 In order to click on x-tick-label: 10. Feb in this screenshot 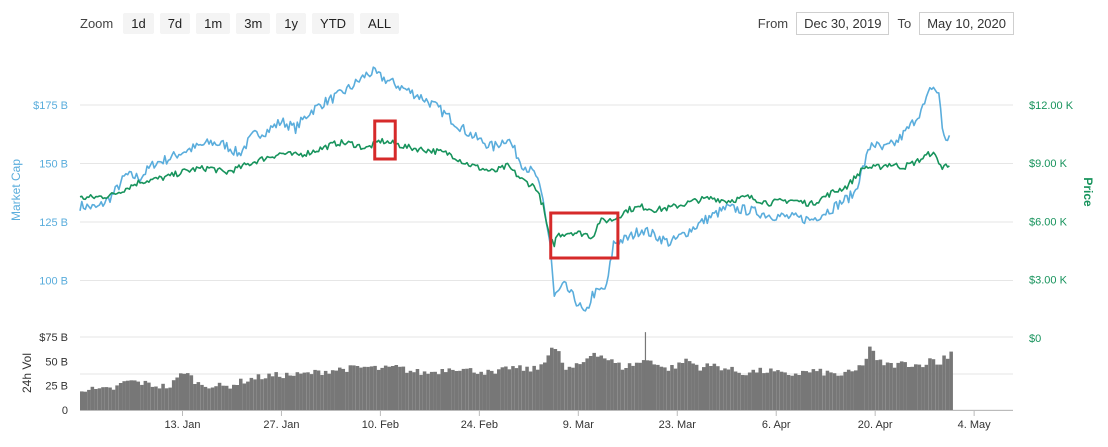, I will do `click(380, 425)`.